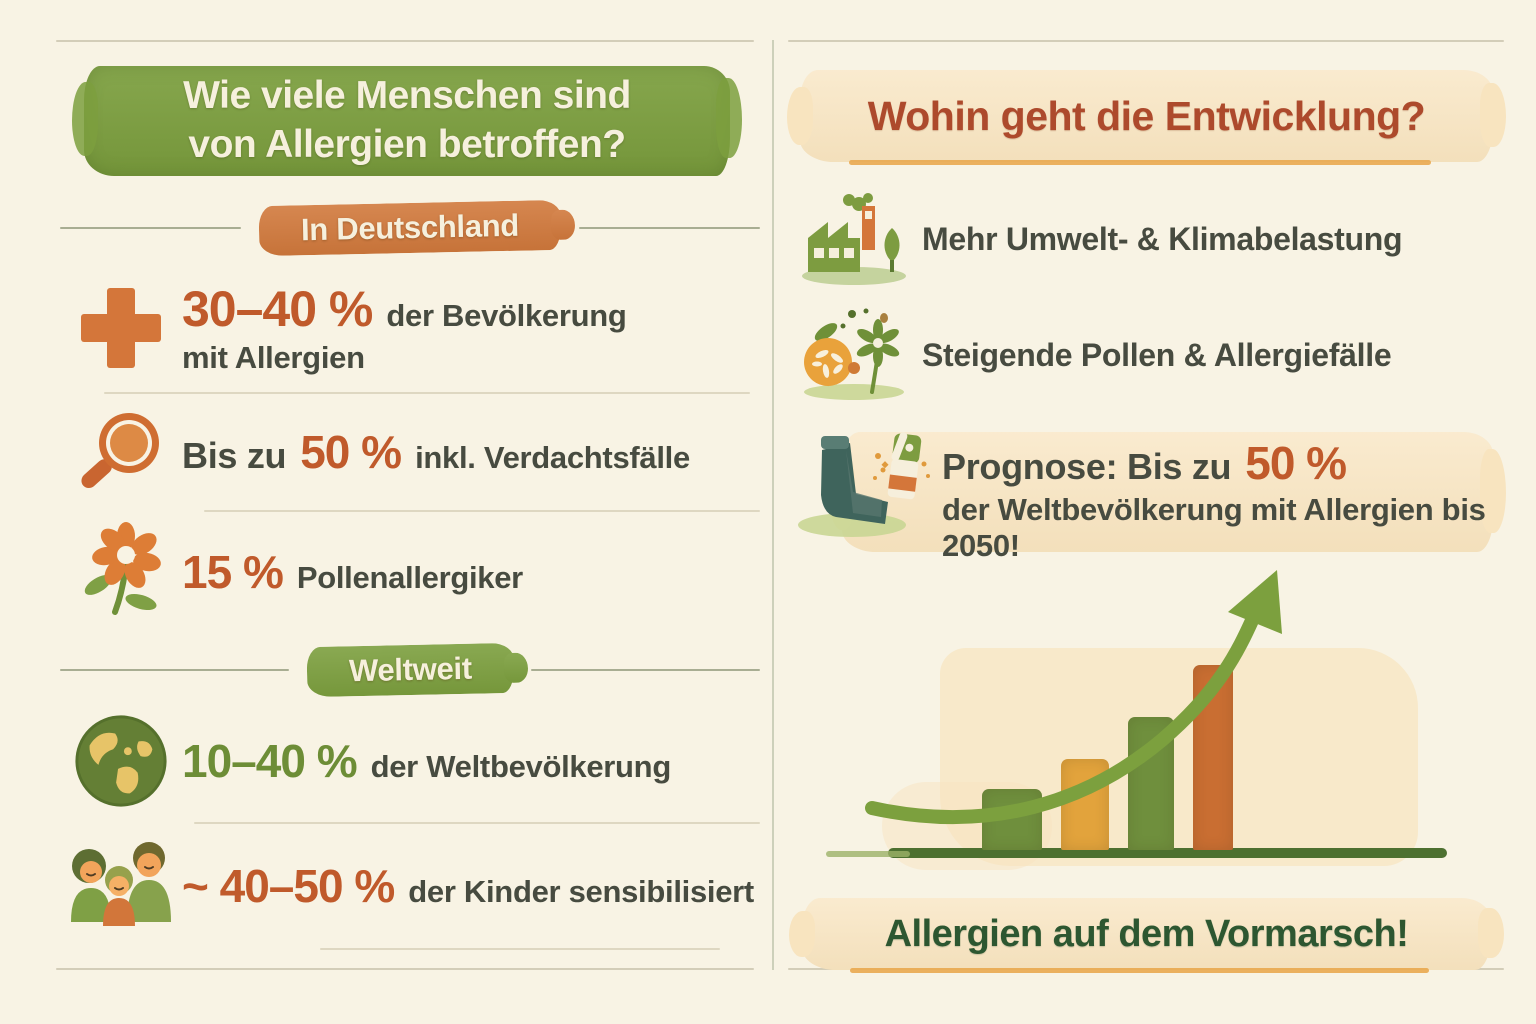  What do you see at coordinates (273, 357) in the screenshot?
I see `stat-label-line2: mit Allergien` at bounding box center [273, 357].